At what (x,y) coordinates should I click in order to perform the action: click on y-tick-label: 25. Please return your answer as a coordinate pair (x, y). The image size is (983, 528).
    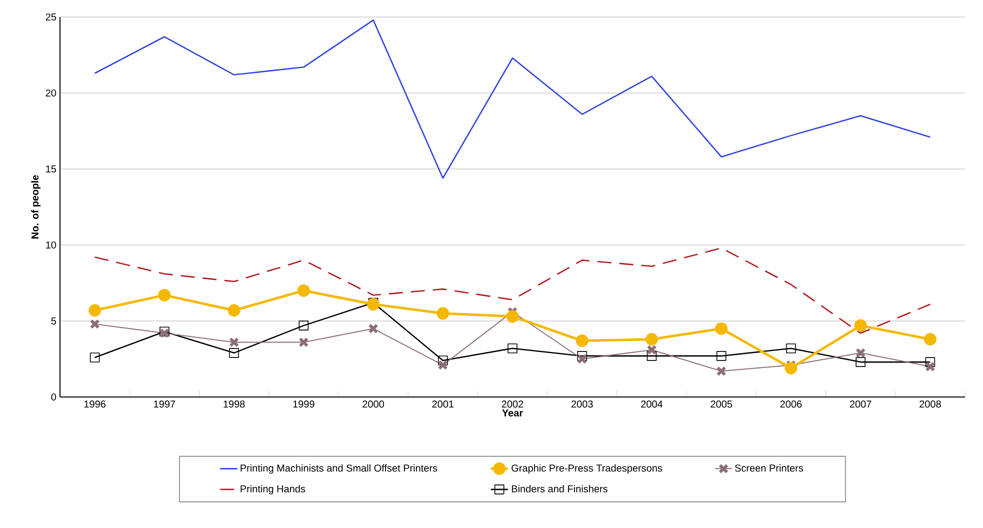
    Looking at the image, I should click on (51, 17).